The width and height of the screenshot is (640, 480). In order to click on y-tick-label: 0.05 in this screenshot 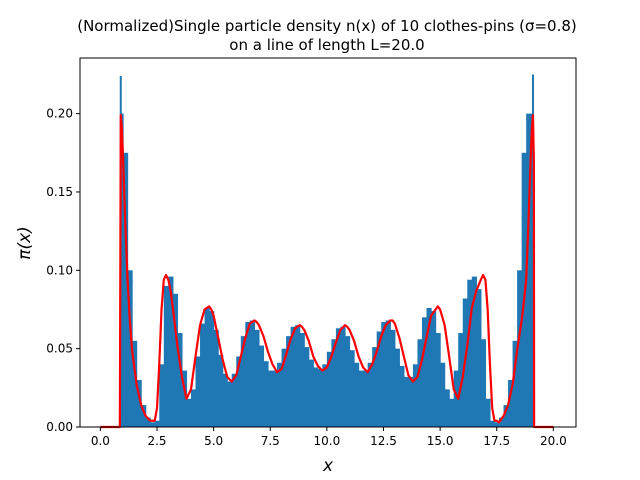, I will do `click(59, 349)`.